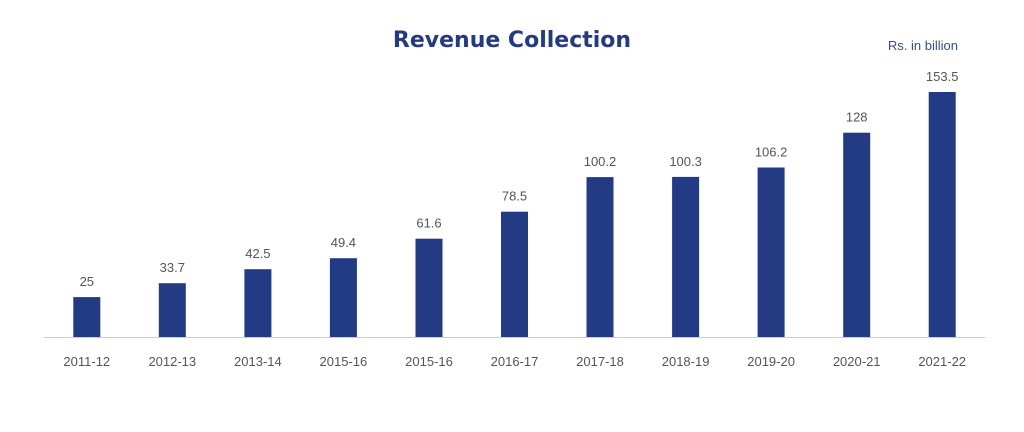 The image size is (1024, 432). I want to click on data-label: 100.2, so click(600, 161).